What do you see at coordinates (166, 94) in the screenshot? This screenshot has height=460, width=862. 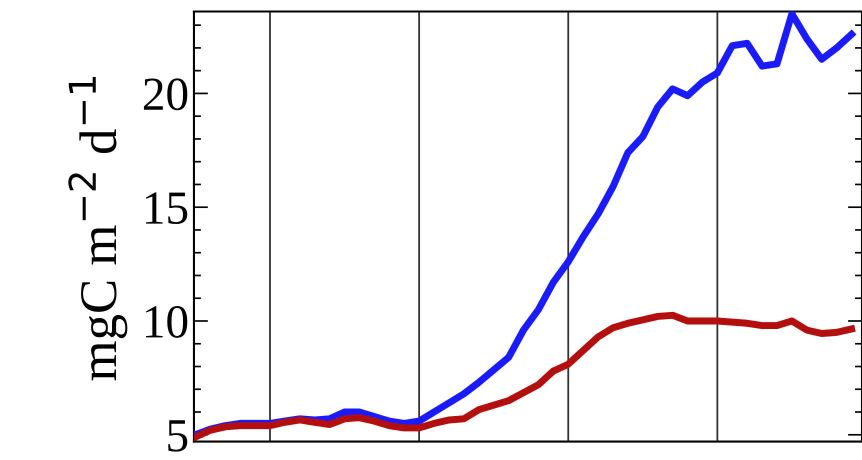 I see `y-tick-label: 20` at bounding box center [166, 94].